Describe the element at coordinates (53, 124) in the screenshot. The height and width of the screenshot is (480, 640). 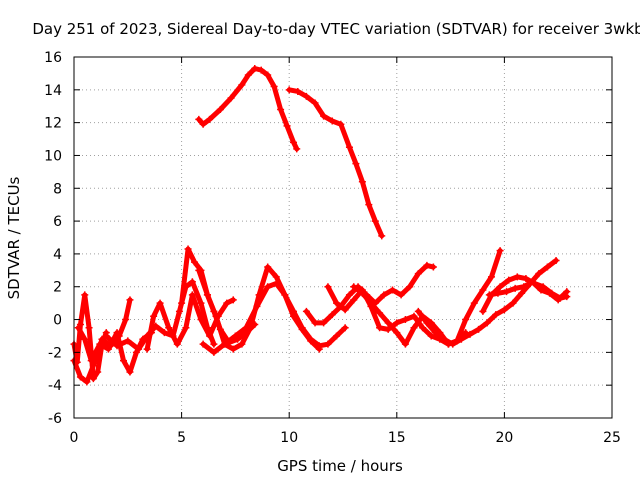
I see `y-tick-label: 12` at that location.